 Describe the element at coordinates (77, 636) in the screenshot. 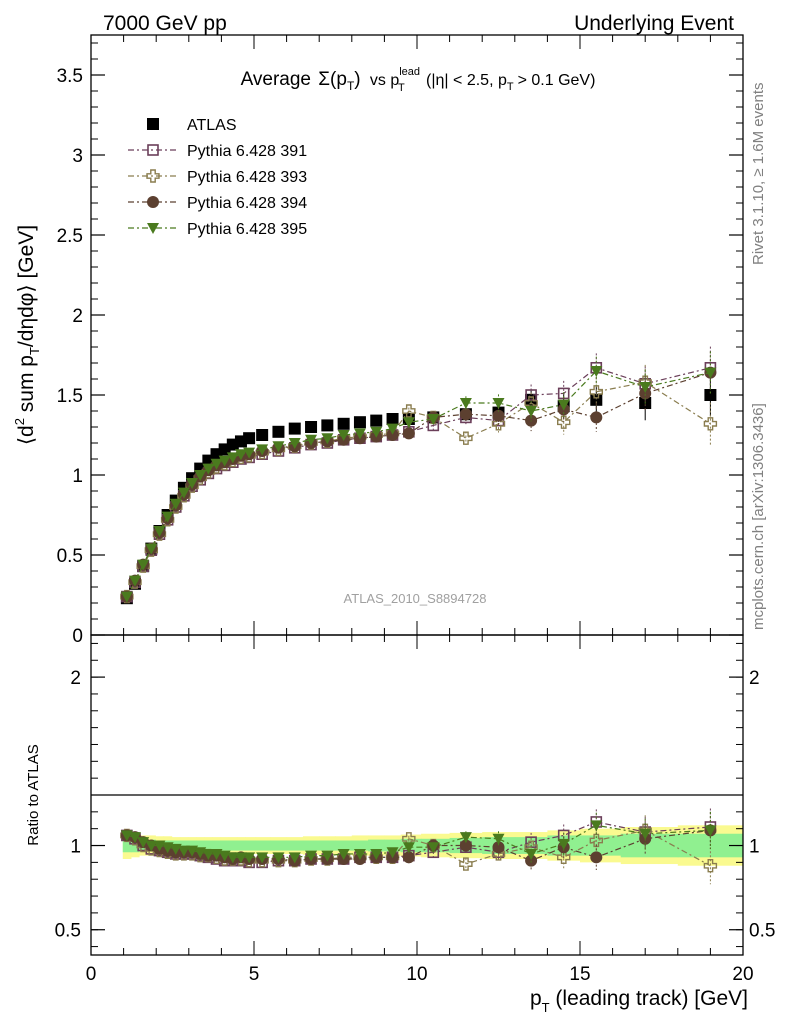

I see `main-y-tick-label: 0` at that location.